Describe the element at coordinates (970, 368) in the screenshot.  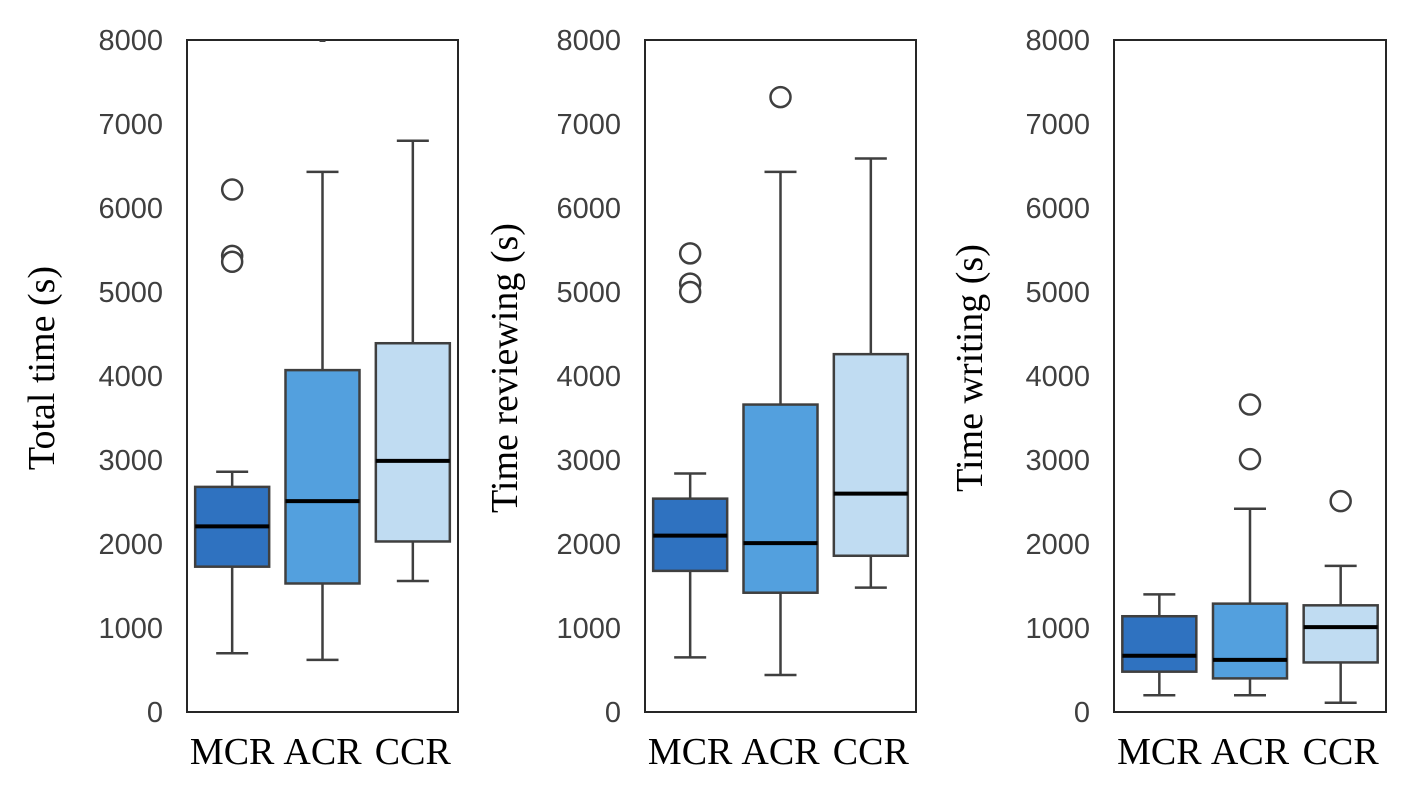
I see `y-axis-title: Time writing (s)` at that location.